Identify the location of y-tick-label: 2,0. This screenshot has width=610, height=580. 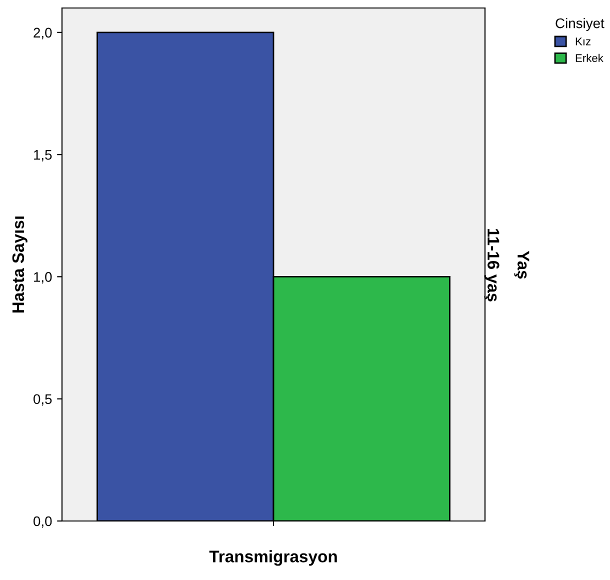
(43, 34).